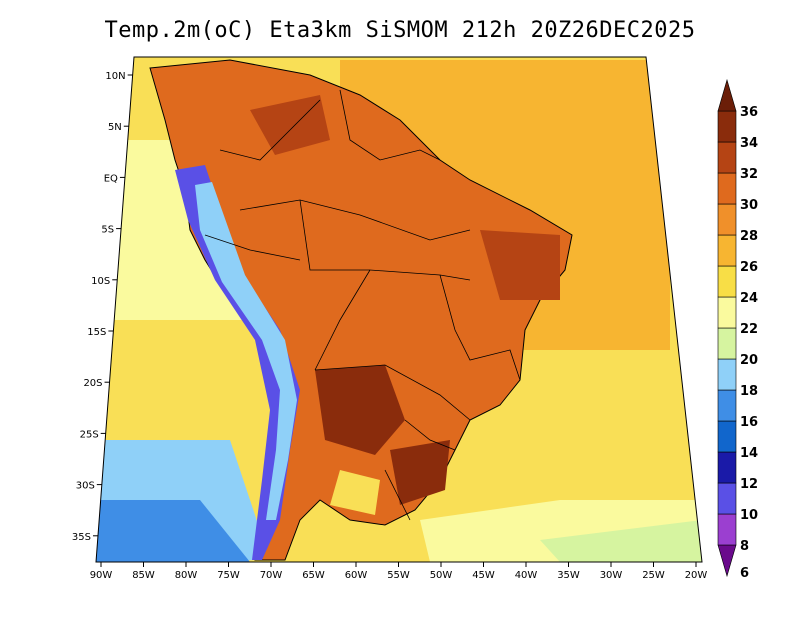 Image resolution: width=800 pixels, height=618 pixels. I want to click on cooler-region-argentina, so click(355, 492).